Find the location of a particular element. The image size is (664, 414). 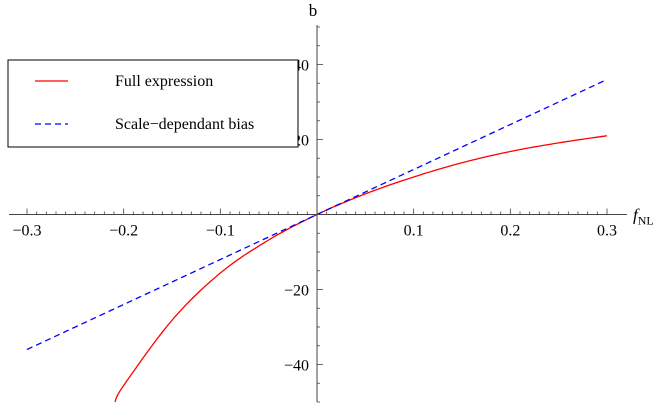

legend-label-full-expression: Full expression is located at coordinates (164, 81).